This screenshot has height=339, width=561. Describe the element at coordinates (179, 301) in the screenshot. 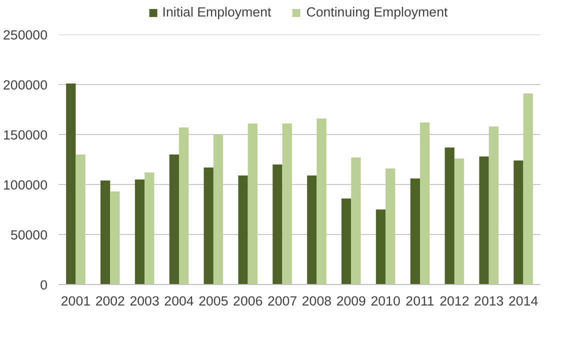

I see `x-tick-label: 2004` at that location.